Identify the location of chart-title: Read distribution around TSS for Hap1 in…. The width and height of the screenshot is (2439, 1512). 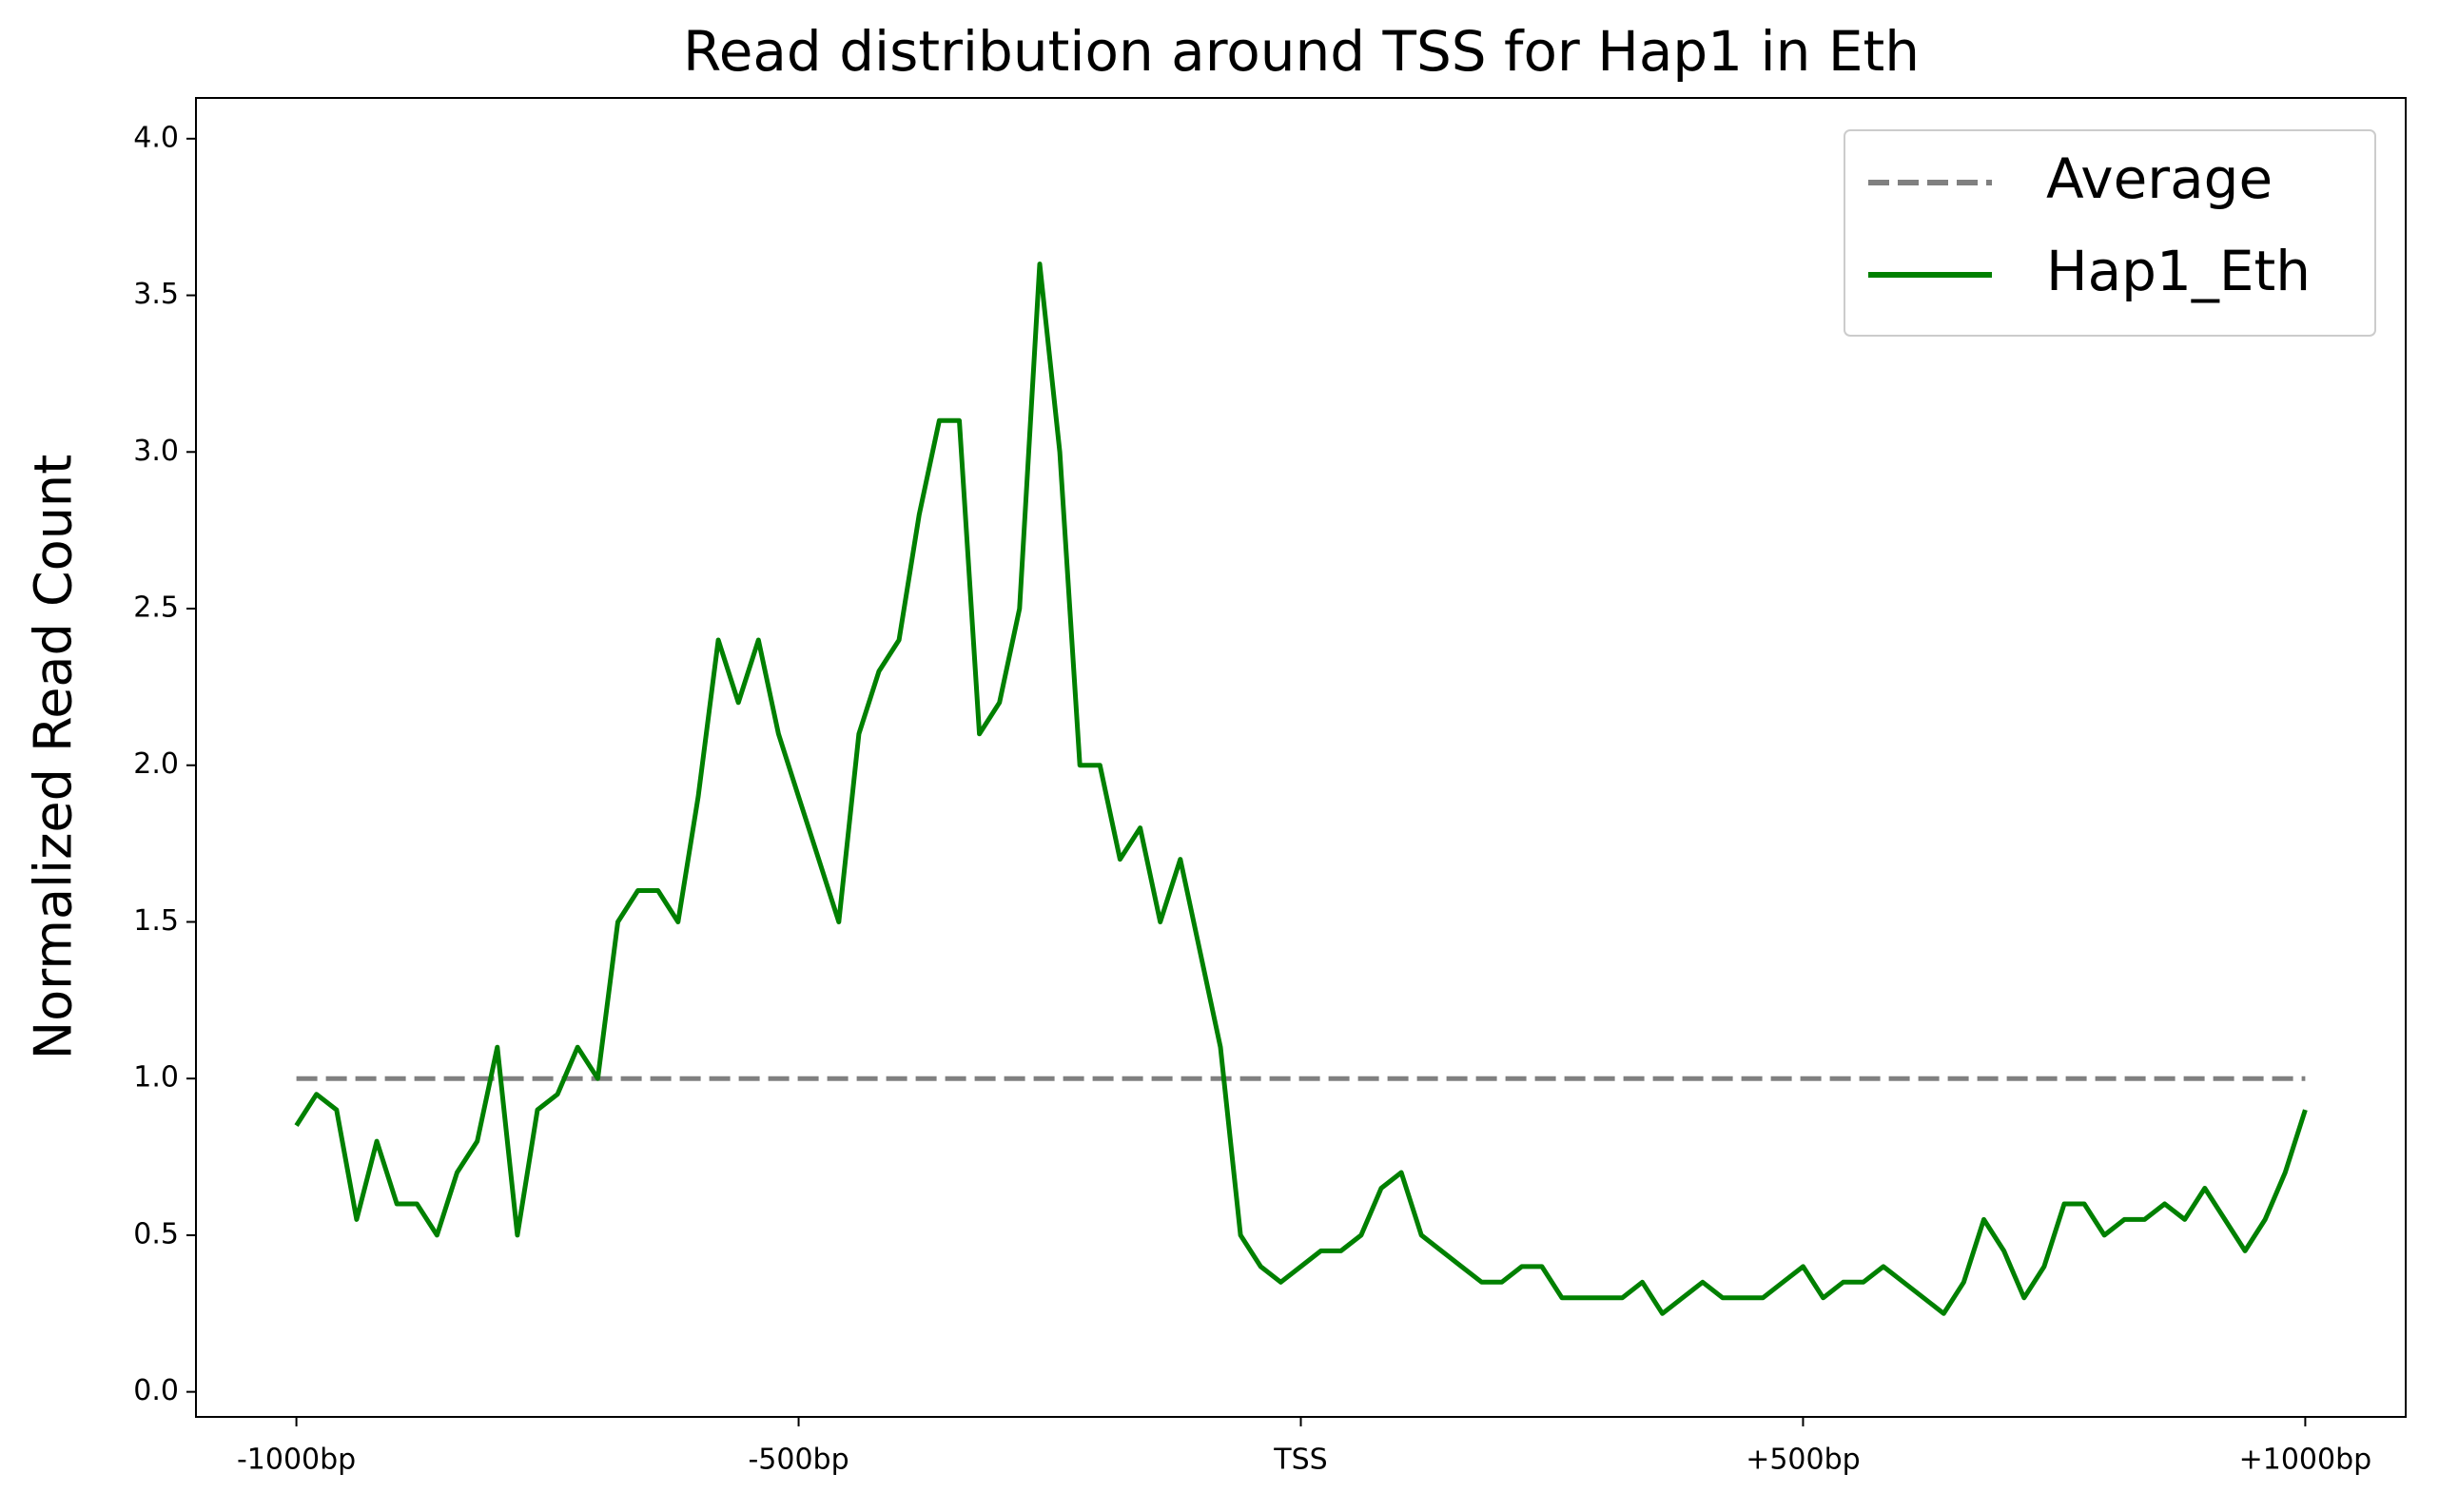
(1301, 51).